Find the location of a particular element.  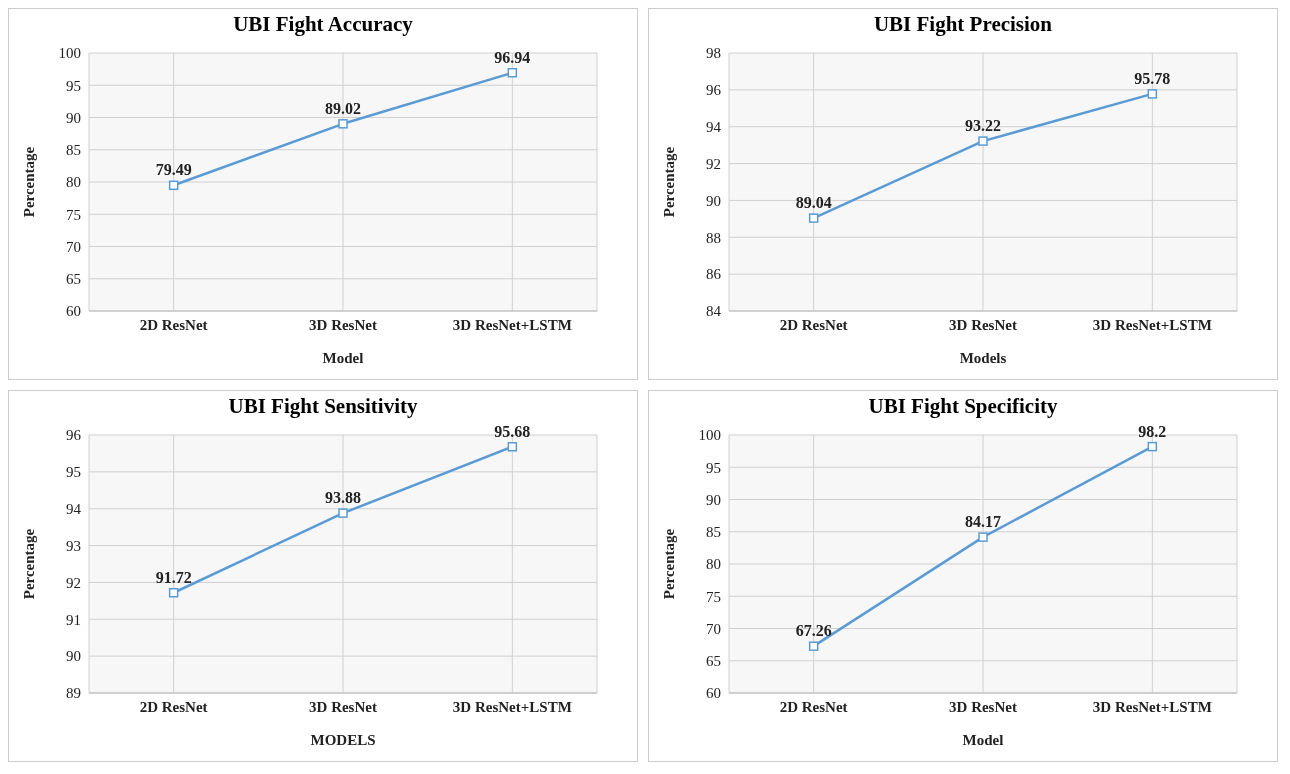

data-label: 93.88 is located at coordinates (343, 498).